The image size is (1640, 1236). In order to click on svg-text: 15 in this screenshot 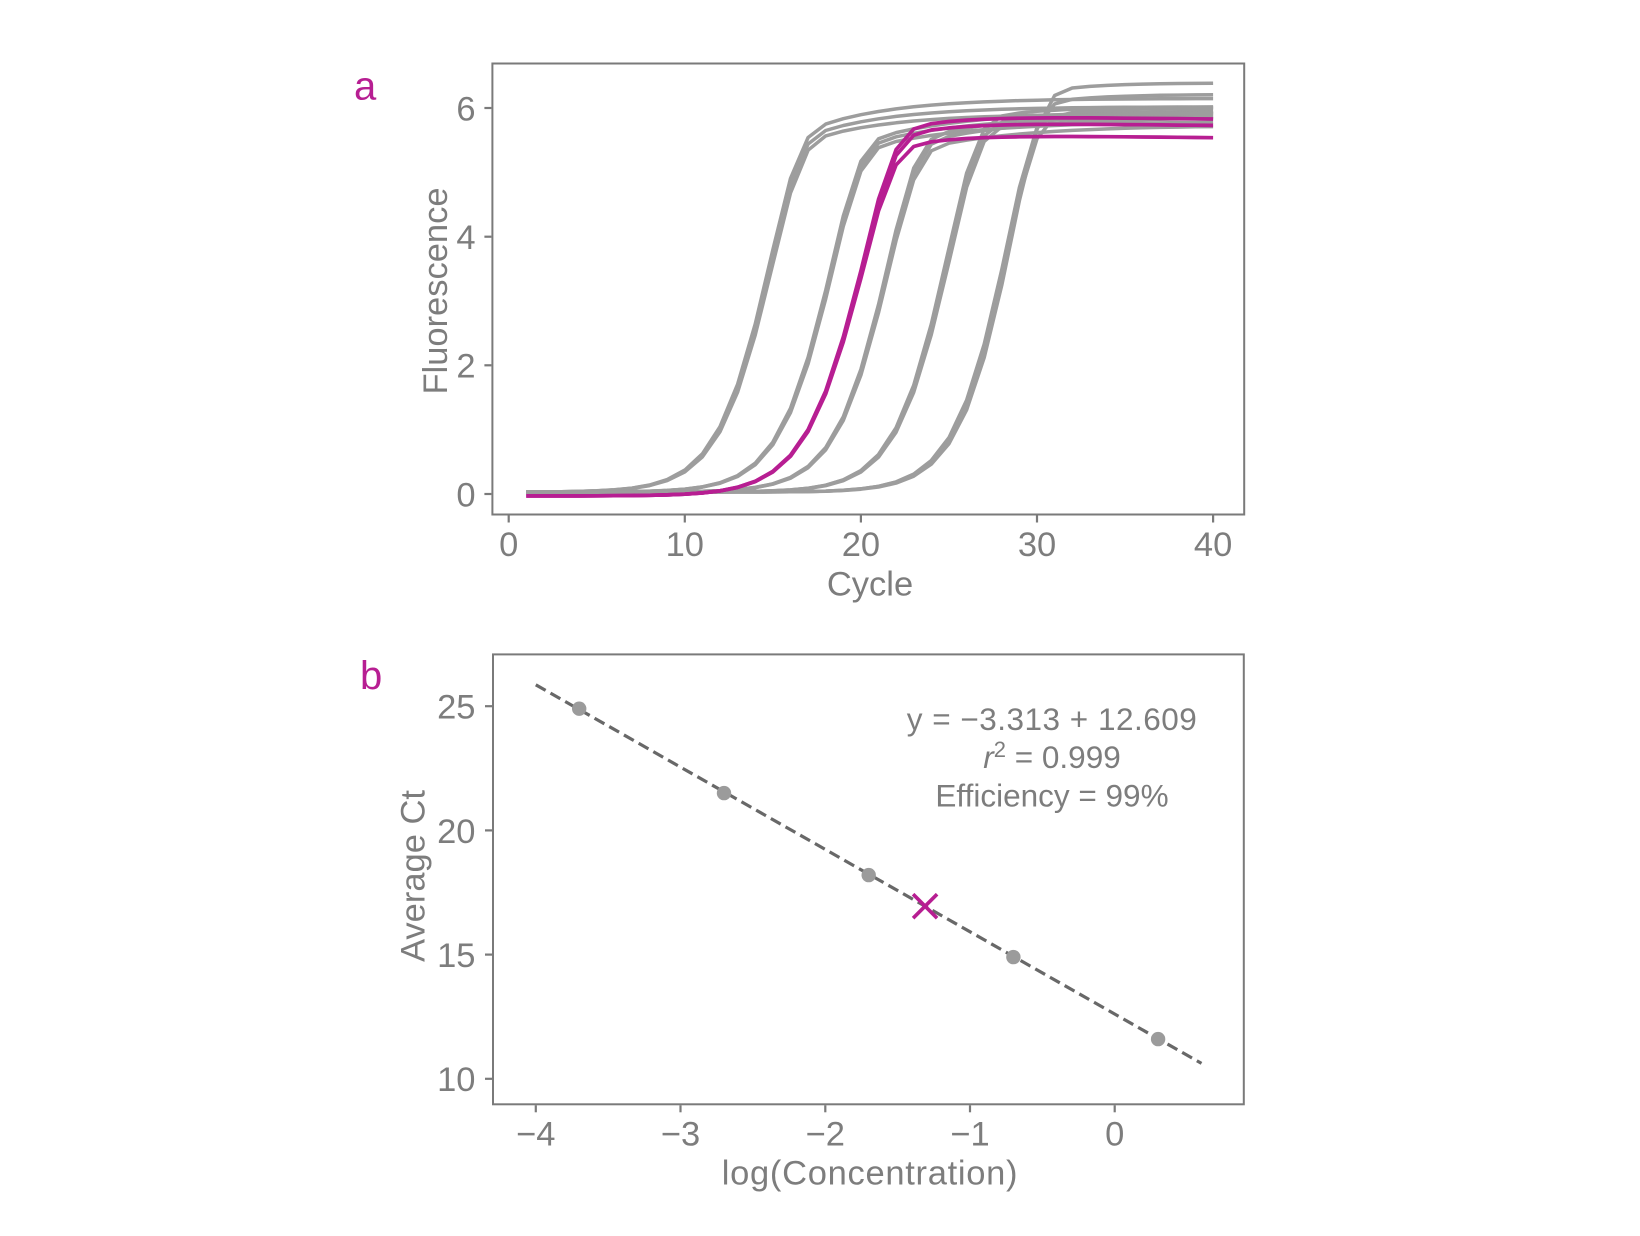, I will do `click(456, 956)`.